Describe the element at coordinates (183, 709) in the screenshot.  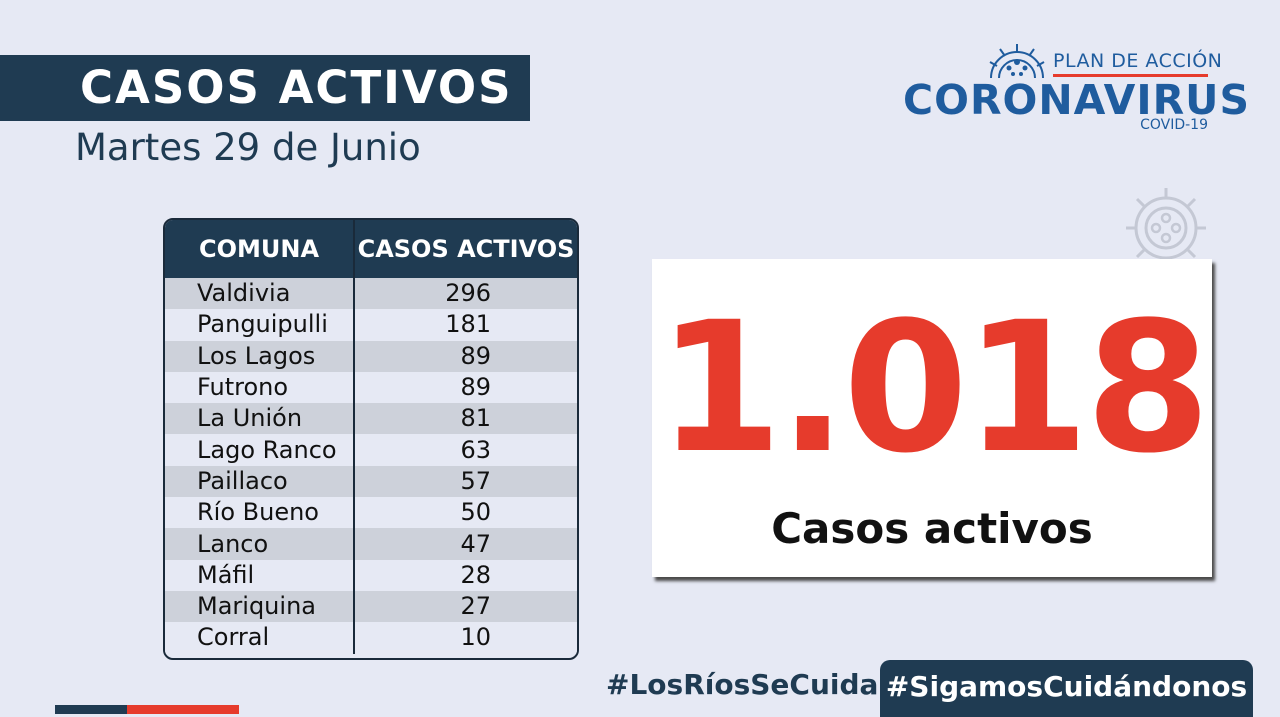
I see `footer-bar-red` at that location.